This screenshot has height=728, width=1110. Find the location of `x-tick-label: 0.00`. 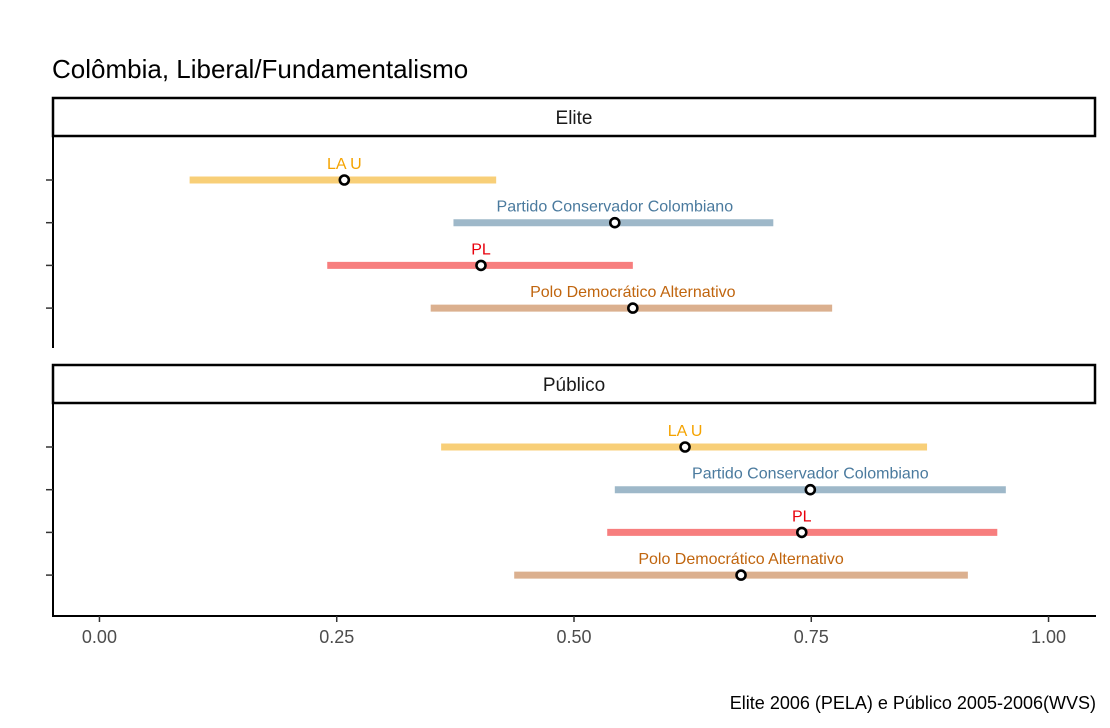

x-tick-label: 0.00 is located at coordinates (99, 637).